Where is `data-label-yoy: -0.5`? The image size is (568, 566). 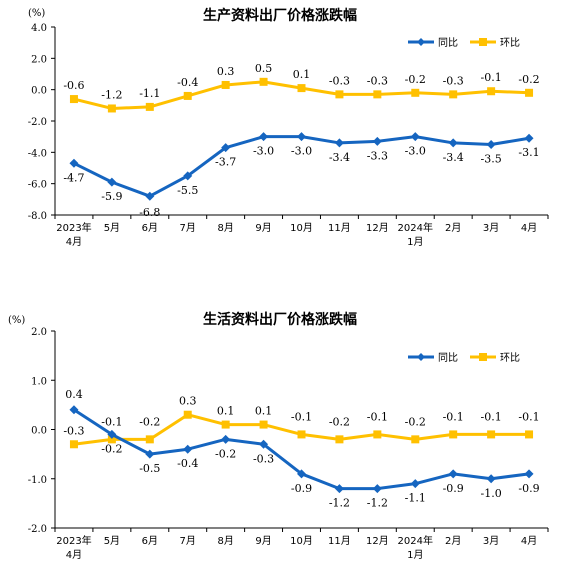
data-label-yoy: -0.5 is located at coordinates (149, 468).